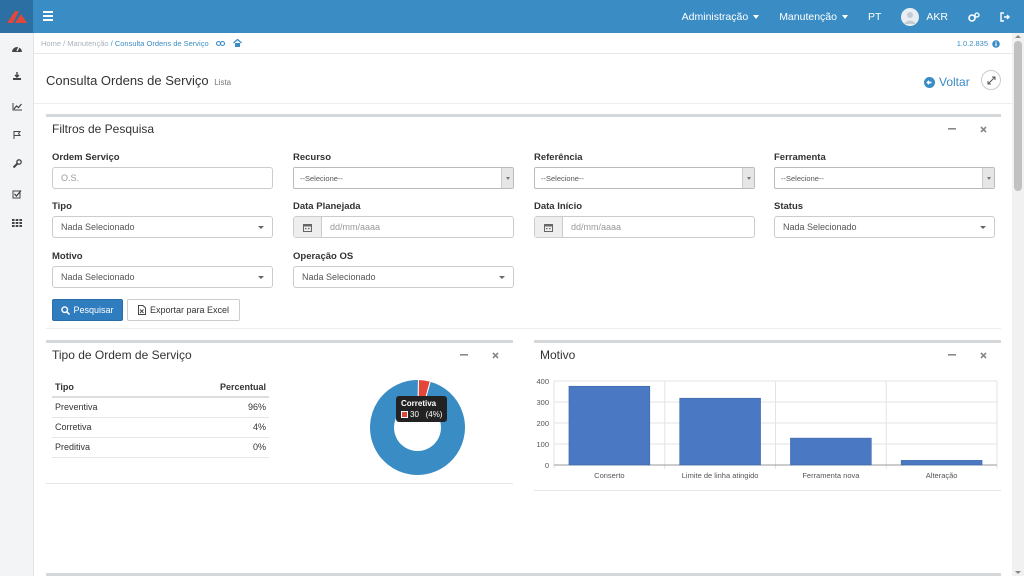  What do you see at coordinates (403, 227) in the screenshot?
I see `data-planejada-input: dd/mm/aaaa` at bounding box center [403, 227].